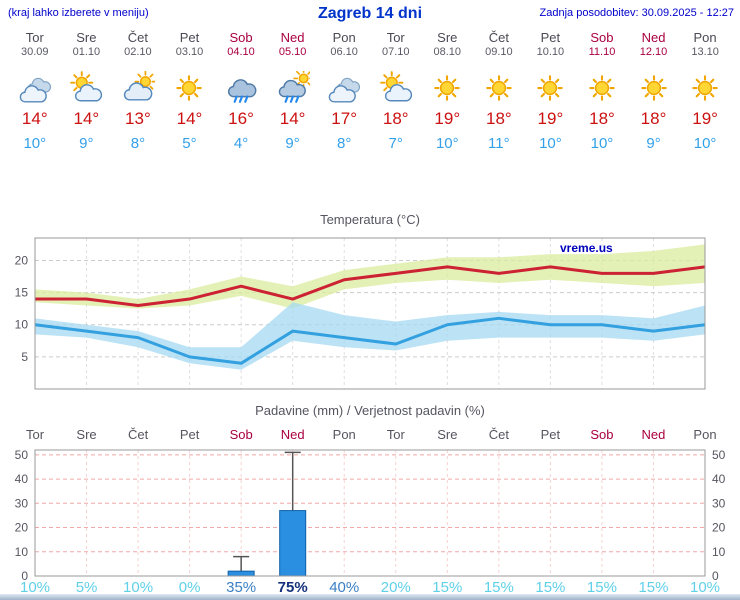  I want to click on watermark: vreme.us, so click(586, 248).